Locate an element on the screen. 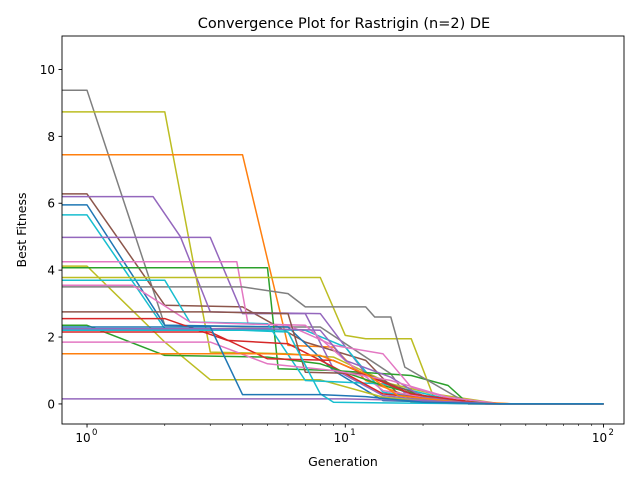 The width and height of the screenshot is (640, 480). y-tick-label: 0 is located at coordinates (51, 404).